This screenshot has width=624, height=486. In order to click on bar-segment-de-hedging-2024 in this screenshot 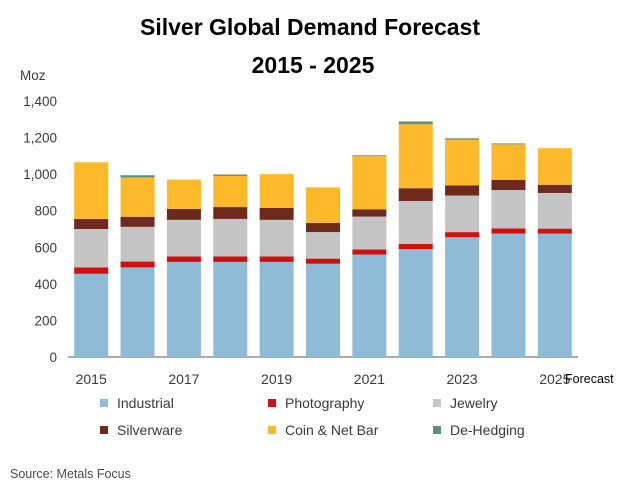, I will do `click(508, 144)`.